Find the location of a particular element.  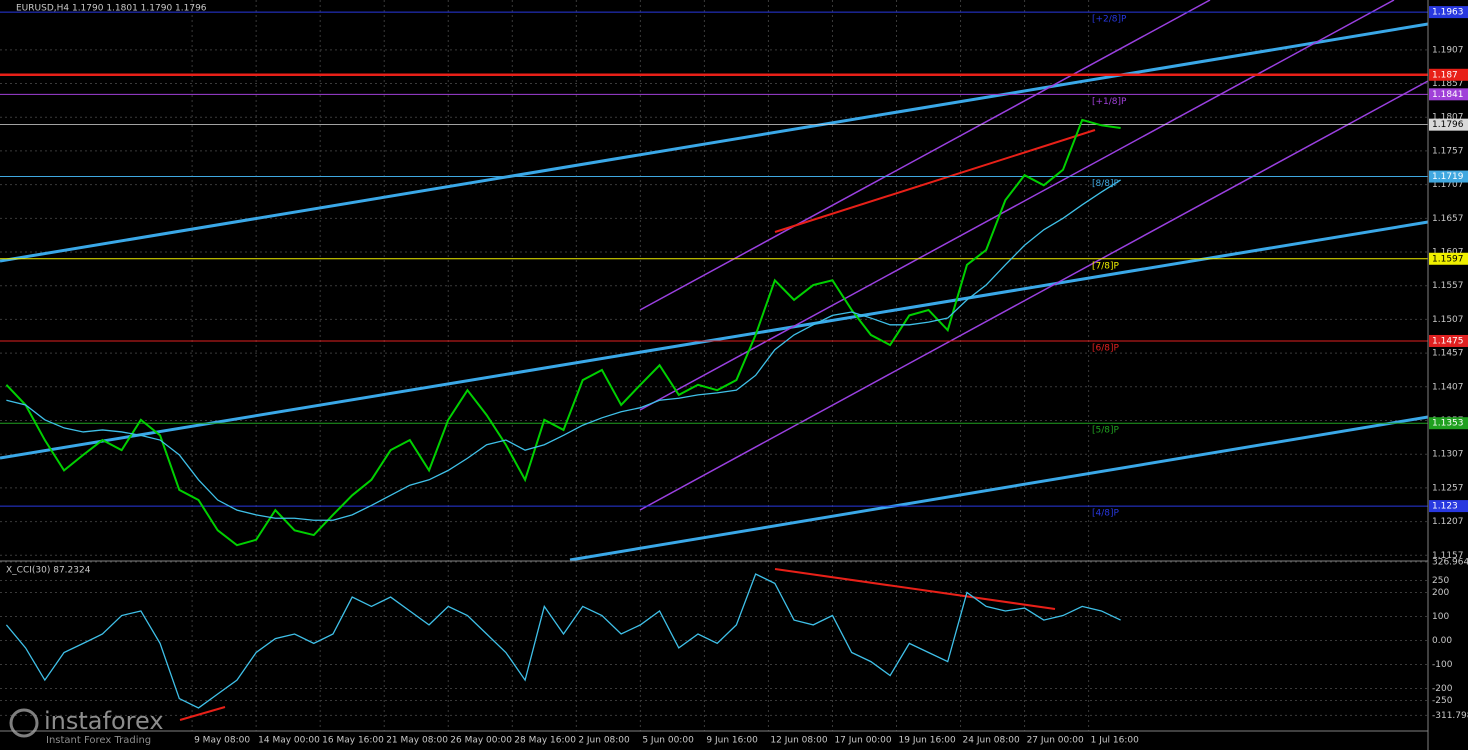

x-tick-label: 17 Jun 00:00 is located at coordinates (862, 741).